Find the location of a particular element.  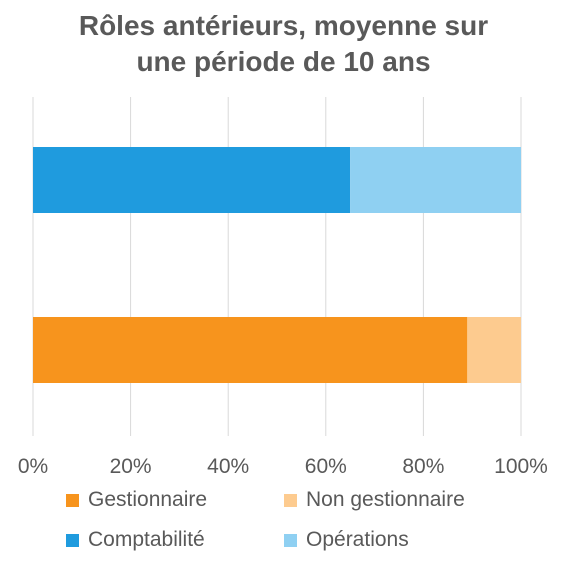

legend-item-1: Non gestionnaire is located at coordinates (374, 500).